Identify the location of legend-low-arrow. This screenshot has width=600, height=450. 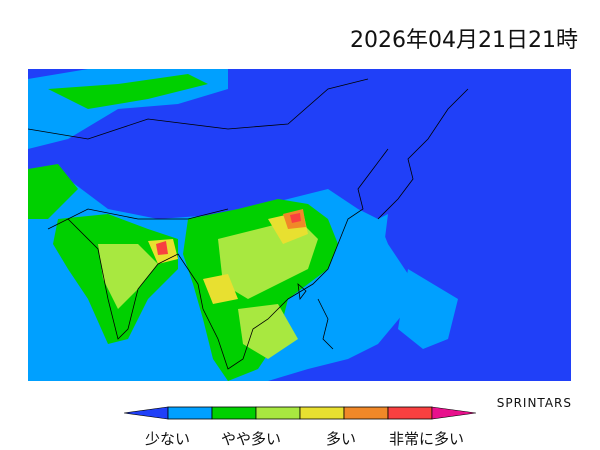
(146, 413).